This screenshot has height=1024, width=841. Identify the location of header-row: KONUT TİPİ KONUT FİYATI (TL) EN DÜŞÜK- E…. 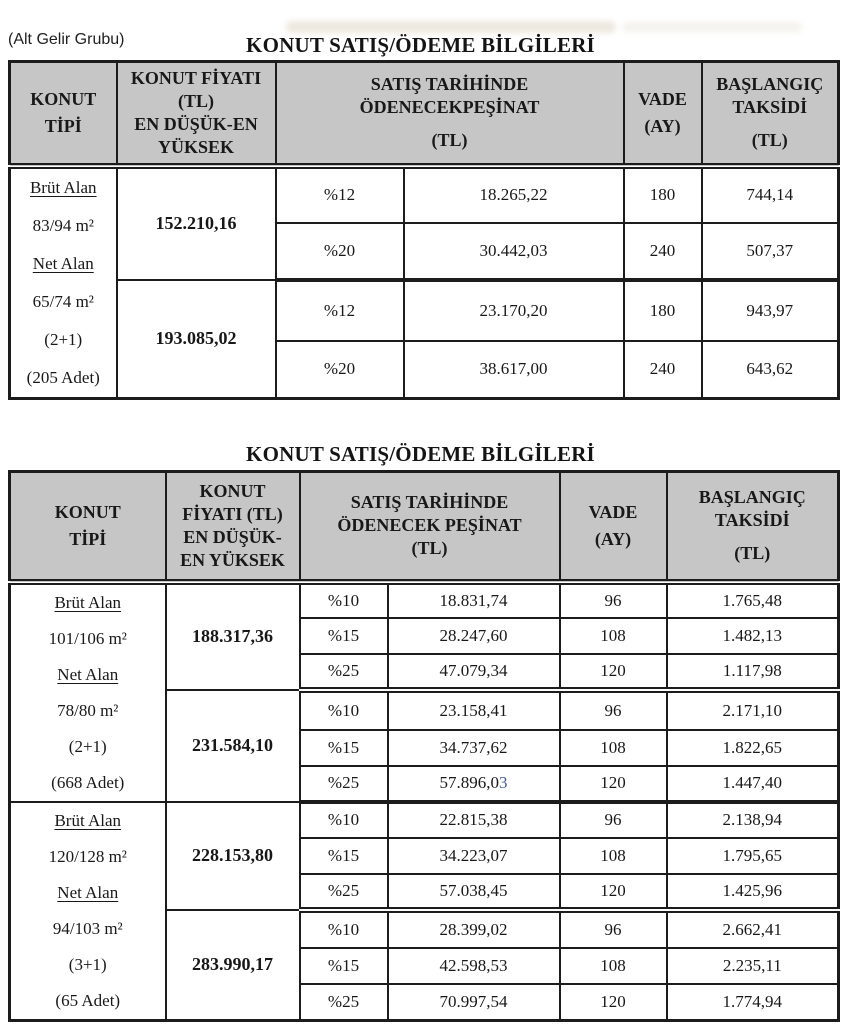
(424, 527).